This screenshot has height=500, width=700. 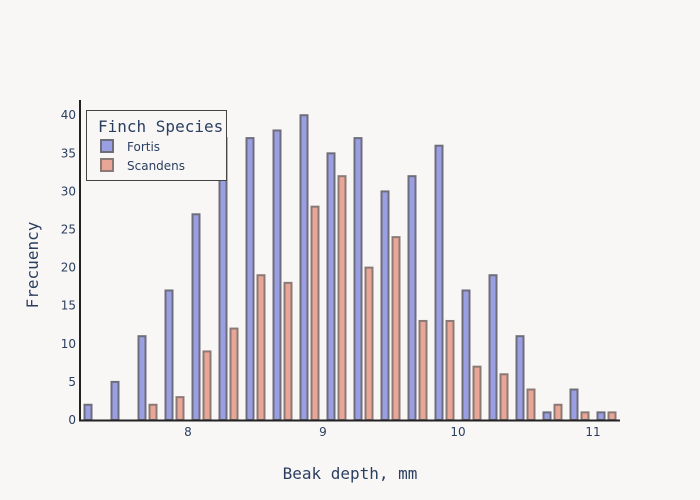 What do you see at coordinates (68, 153) in the screenshot?
I see `y-tick-label: 35` at bounding box center [68, 153].